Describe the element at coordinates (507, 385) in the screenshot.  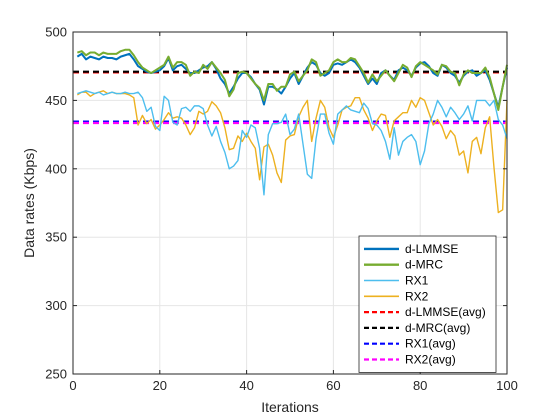
I see `x-tick-label: 100` at that location.